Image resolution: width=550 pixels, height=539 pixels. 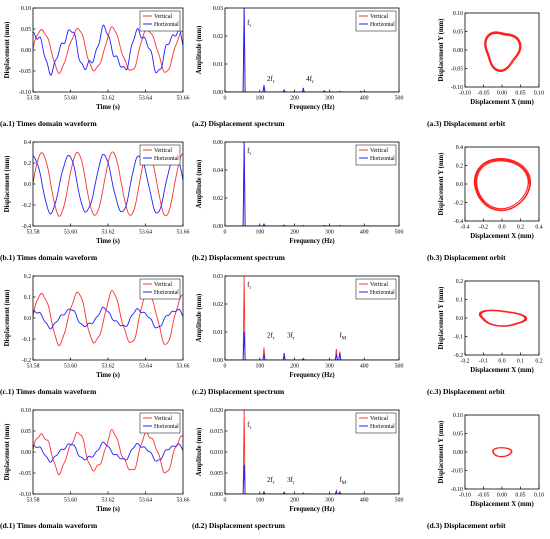 I want to click on peak-annotation: 4fr, so click(x=310, y=80).